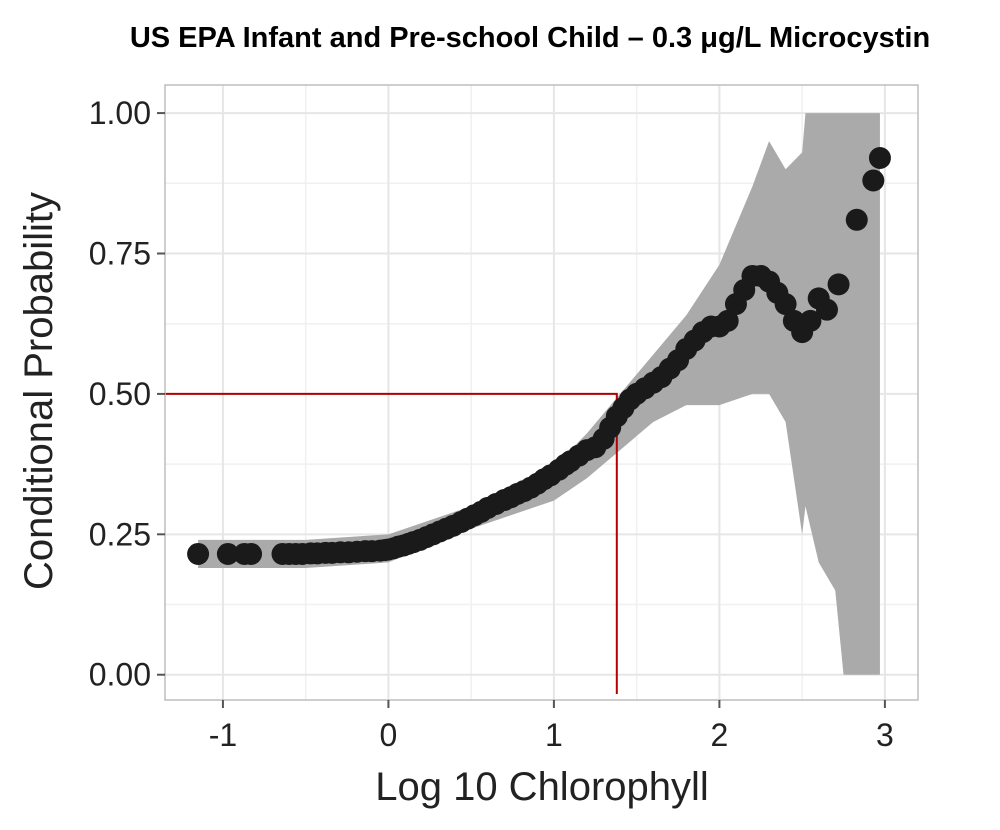  I want to click on y-tick-label: 0.00, so click(120, 675).